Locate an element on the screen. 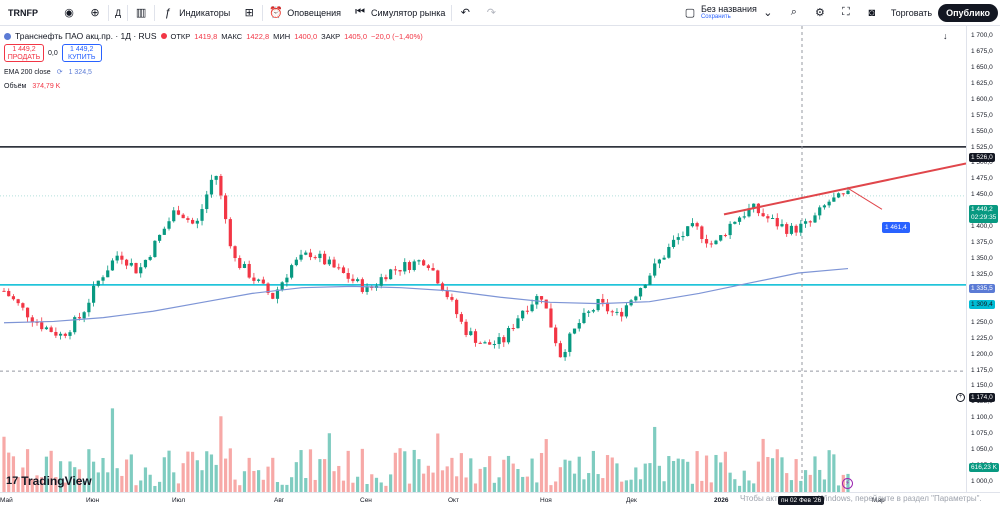 The width and height of the screenshot is (1000, 505). replay-button: ⏮ Симулятор рынка is located at coordinates (399, 13).